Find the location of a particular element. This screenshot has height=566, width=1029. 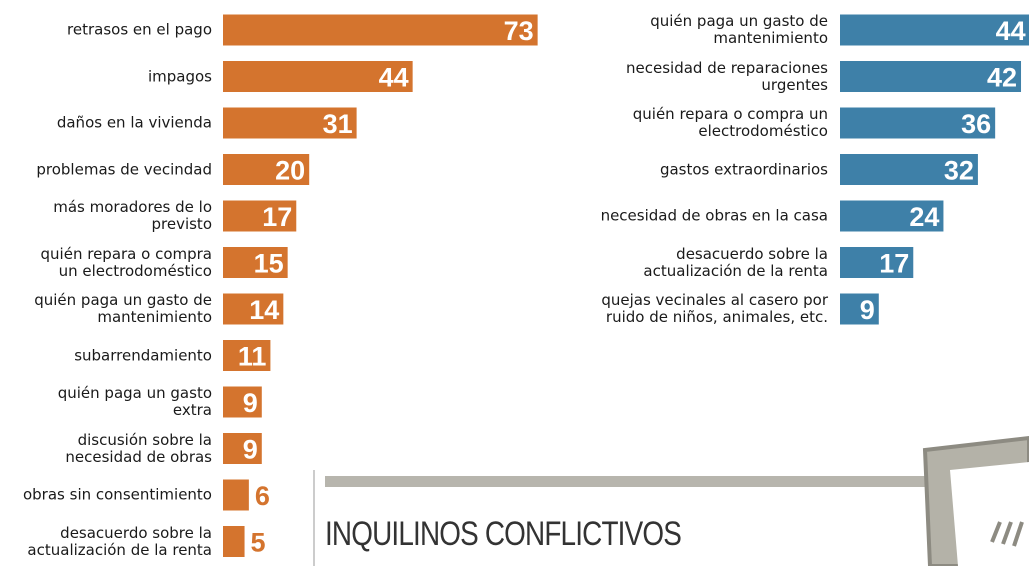

category-label: necesidad de obras en la casa is located at coordinates (714, 215).